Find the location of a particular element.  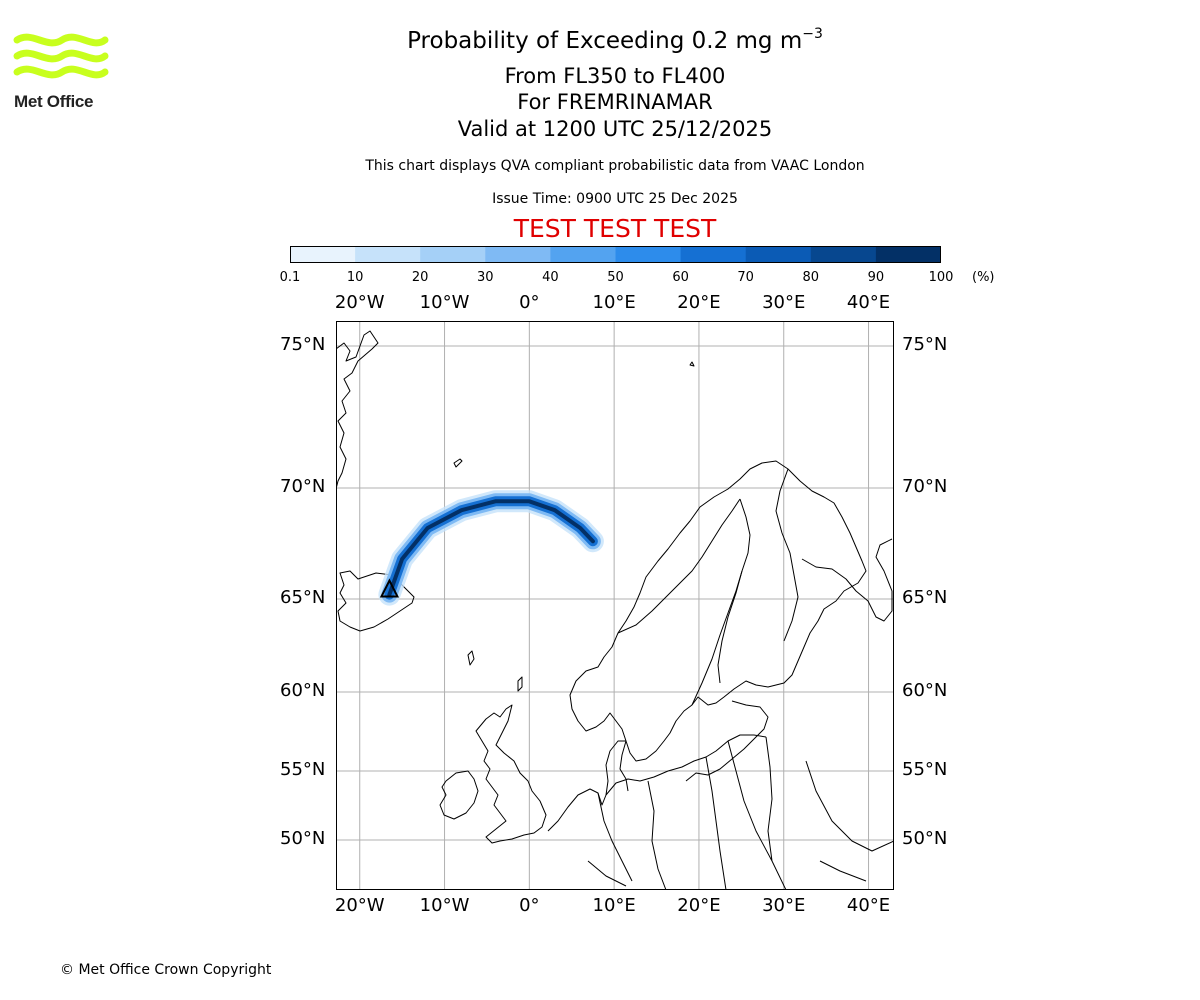

continental-coastline is located at coordinates (657, 783).